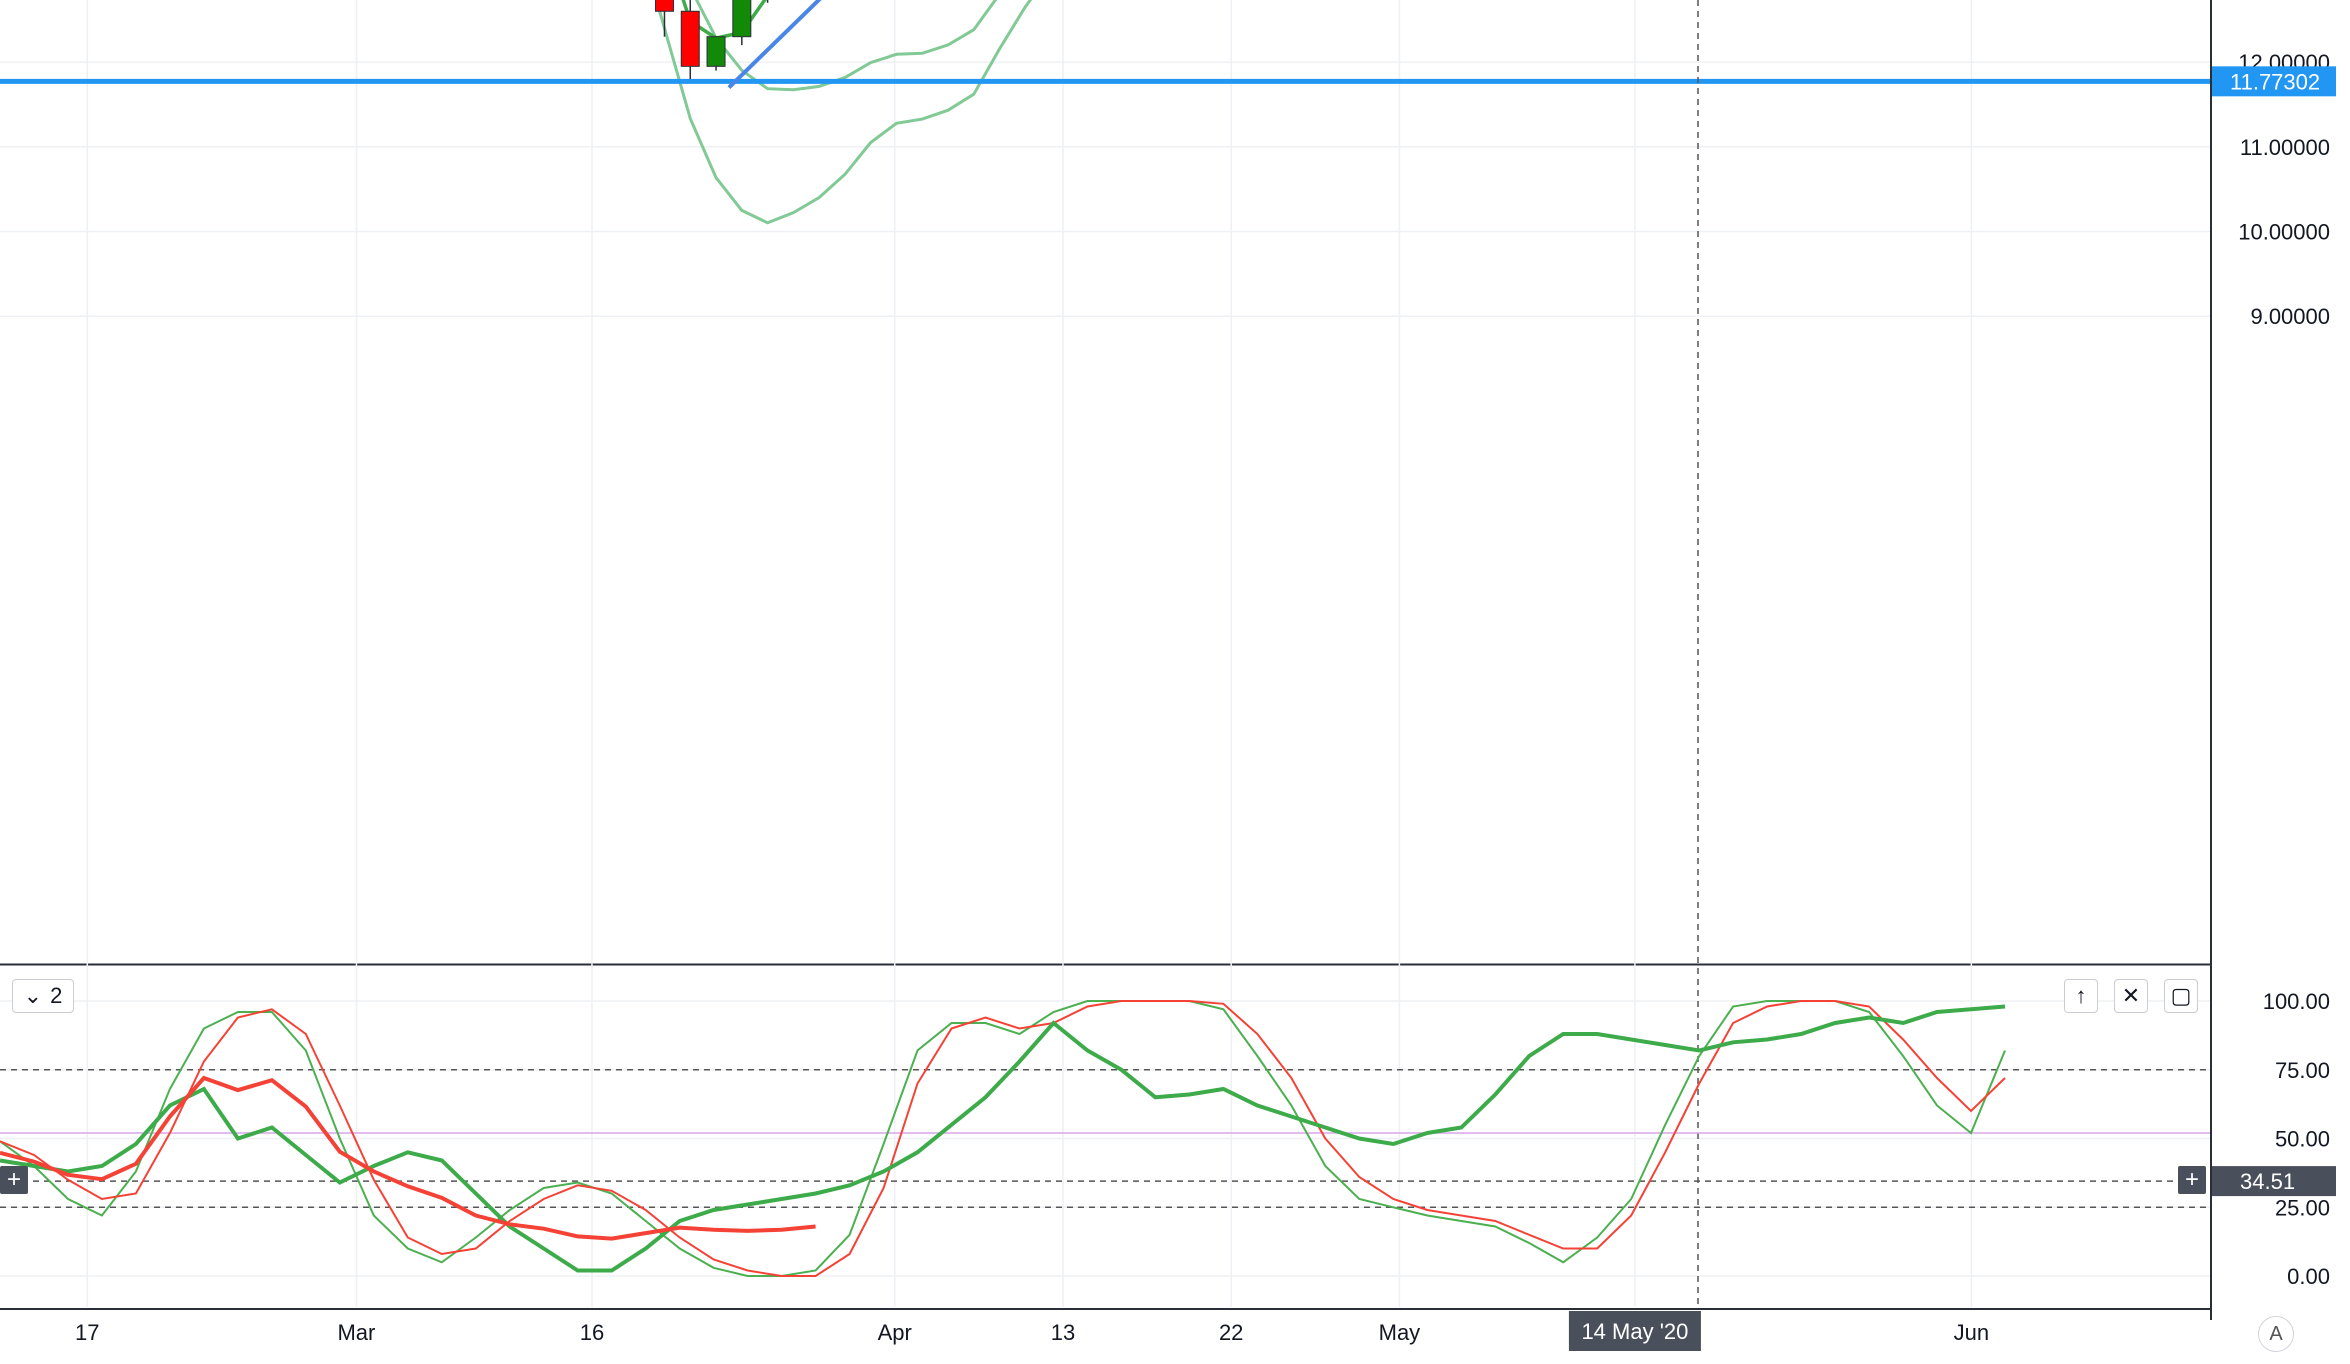  I want to click on rsi-red-line, so click(408, 1158).